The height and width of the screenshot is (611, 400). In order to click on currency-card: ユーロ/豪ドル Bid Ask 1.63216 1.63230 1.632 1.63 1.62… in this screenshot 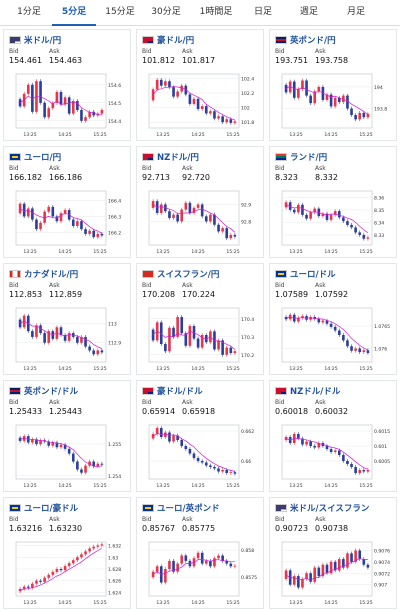, I will do `click(67, 553)`.